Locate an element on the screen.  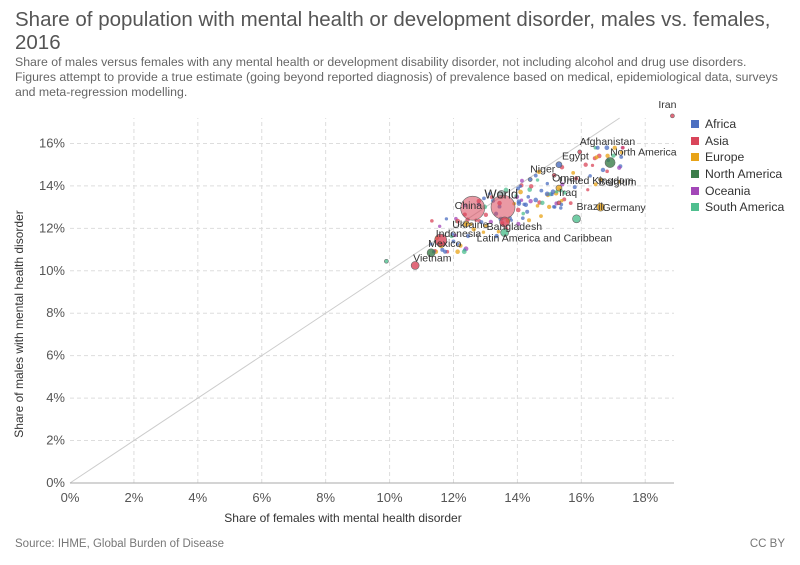
legend-item-south-america: South America is located at coordinates (743, 207).